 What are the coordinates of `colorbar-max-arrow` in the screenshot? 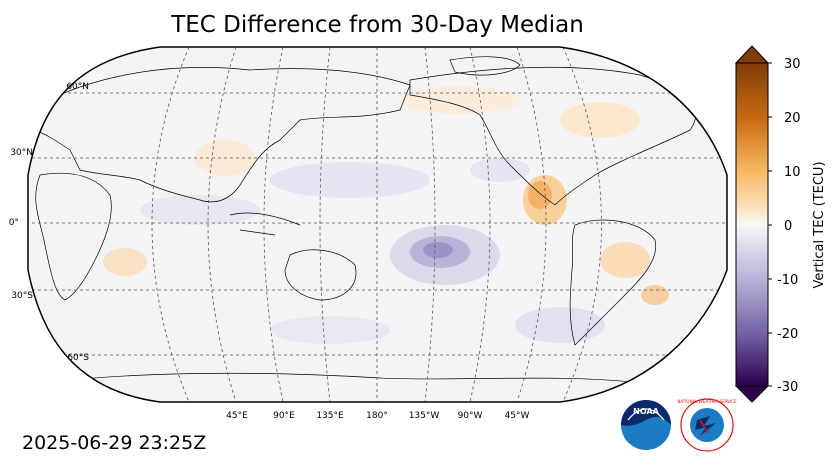 It's located at (752, 54).